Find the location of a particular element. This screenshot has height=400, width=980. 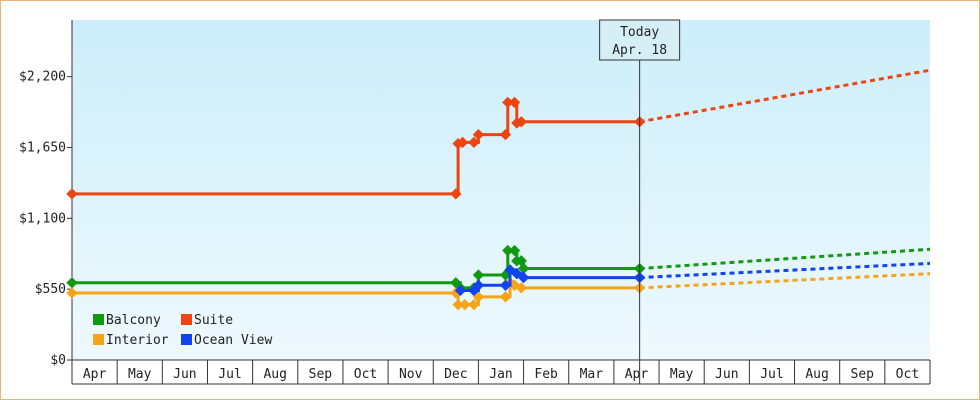

y-axis: $0 $550 $1,100 $1,650 $2,200 is located at coordinates (46, 202).